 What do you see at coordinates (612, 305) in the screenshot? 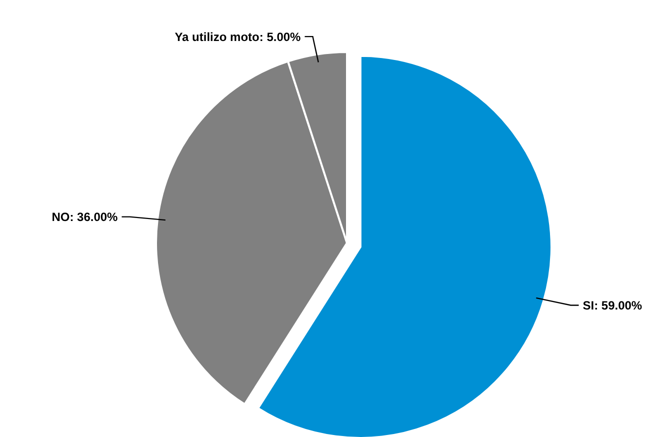
I see `slice-label: SI: 59.00%` at bounding box center [612, 305].